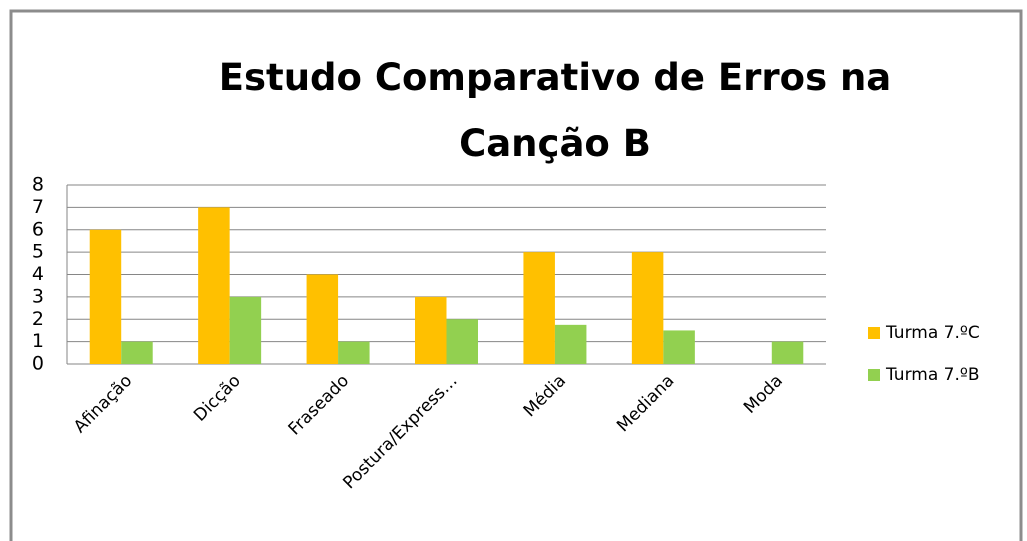 Image resolution: width=1027 pixels, height=541 pixels. I want to click on y-tick-label: 5, so click(38, 252).